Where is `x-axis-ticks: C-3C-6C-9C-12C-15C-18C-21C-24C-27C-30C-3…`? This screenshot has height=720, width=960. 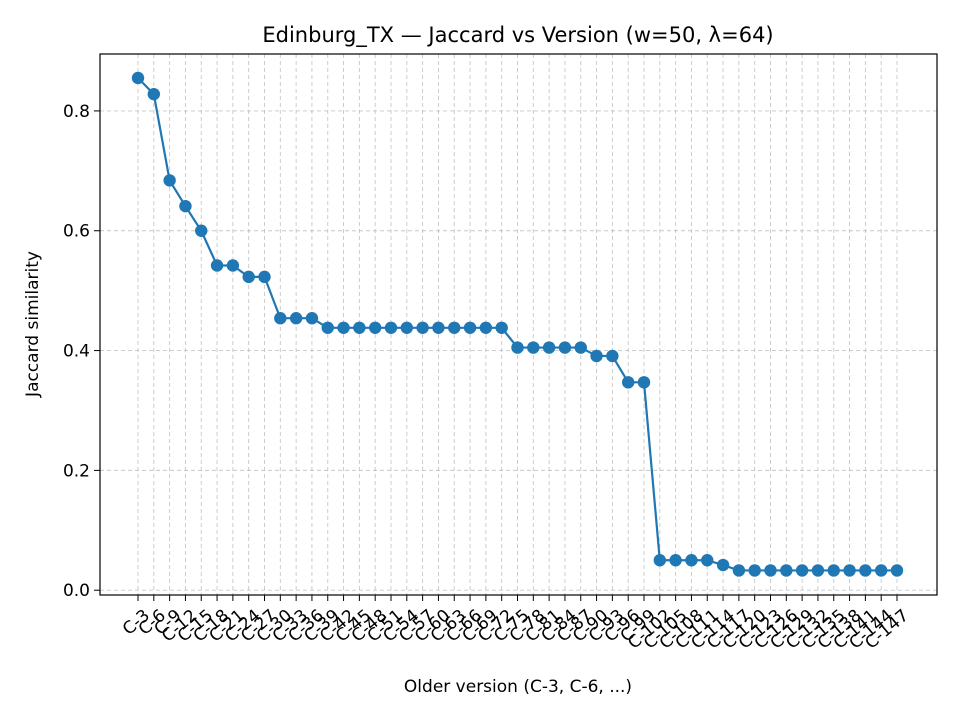
x-axis-ticks: C-3C-6C-9C-12C-15C-18C-21C-24C-27C-30C-3… is located at coordinates (516, 624).